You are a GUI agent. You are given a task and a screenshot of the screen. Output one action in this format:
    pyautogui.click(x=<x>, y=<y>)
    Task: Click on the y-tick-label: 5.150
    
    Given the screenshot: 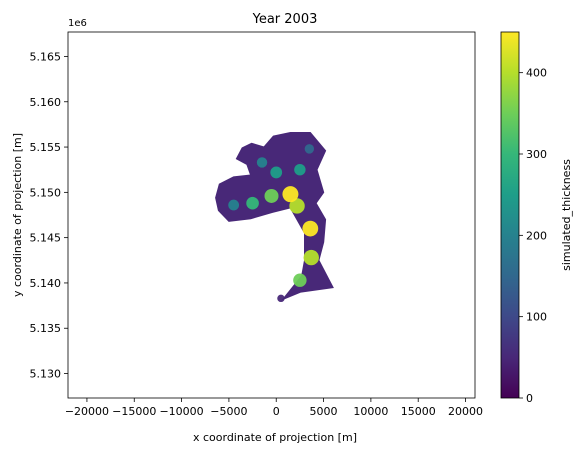 What is the action you would take?
    pyautogui.click(x=46, y=192)
    